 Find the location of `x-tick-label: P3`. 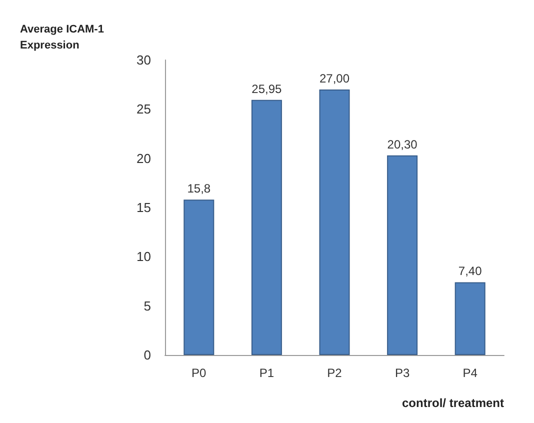

x-tick-label: P3 is located at coordinates (402, 373).